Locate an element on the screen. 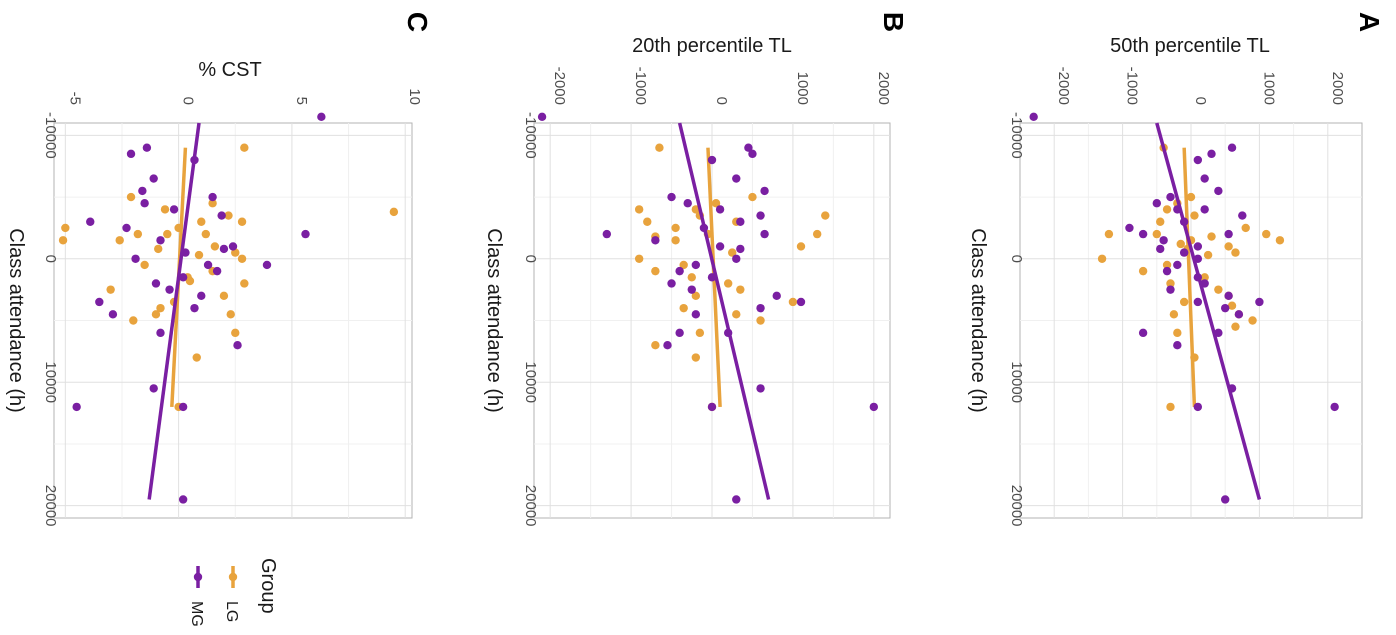 This screenshot has width=1396, height=635. y-tick-label: -1000 is located at coordinates (1132, 86).